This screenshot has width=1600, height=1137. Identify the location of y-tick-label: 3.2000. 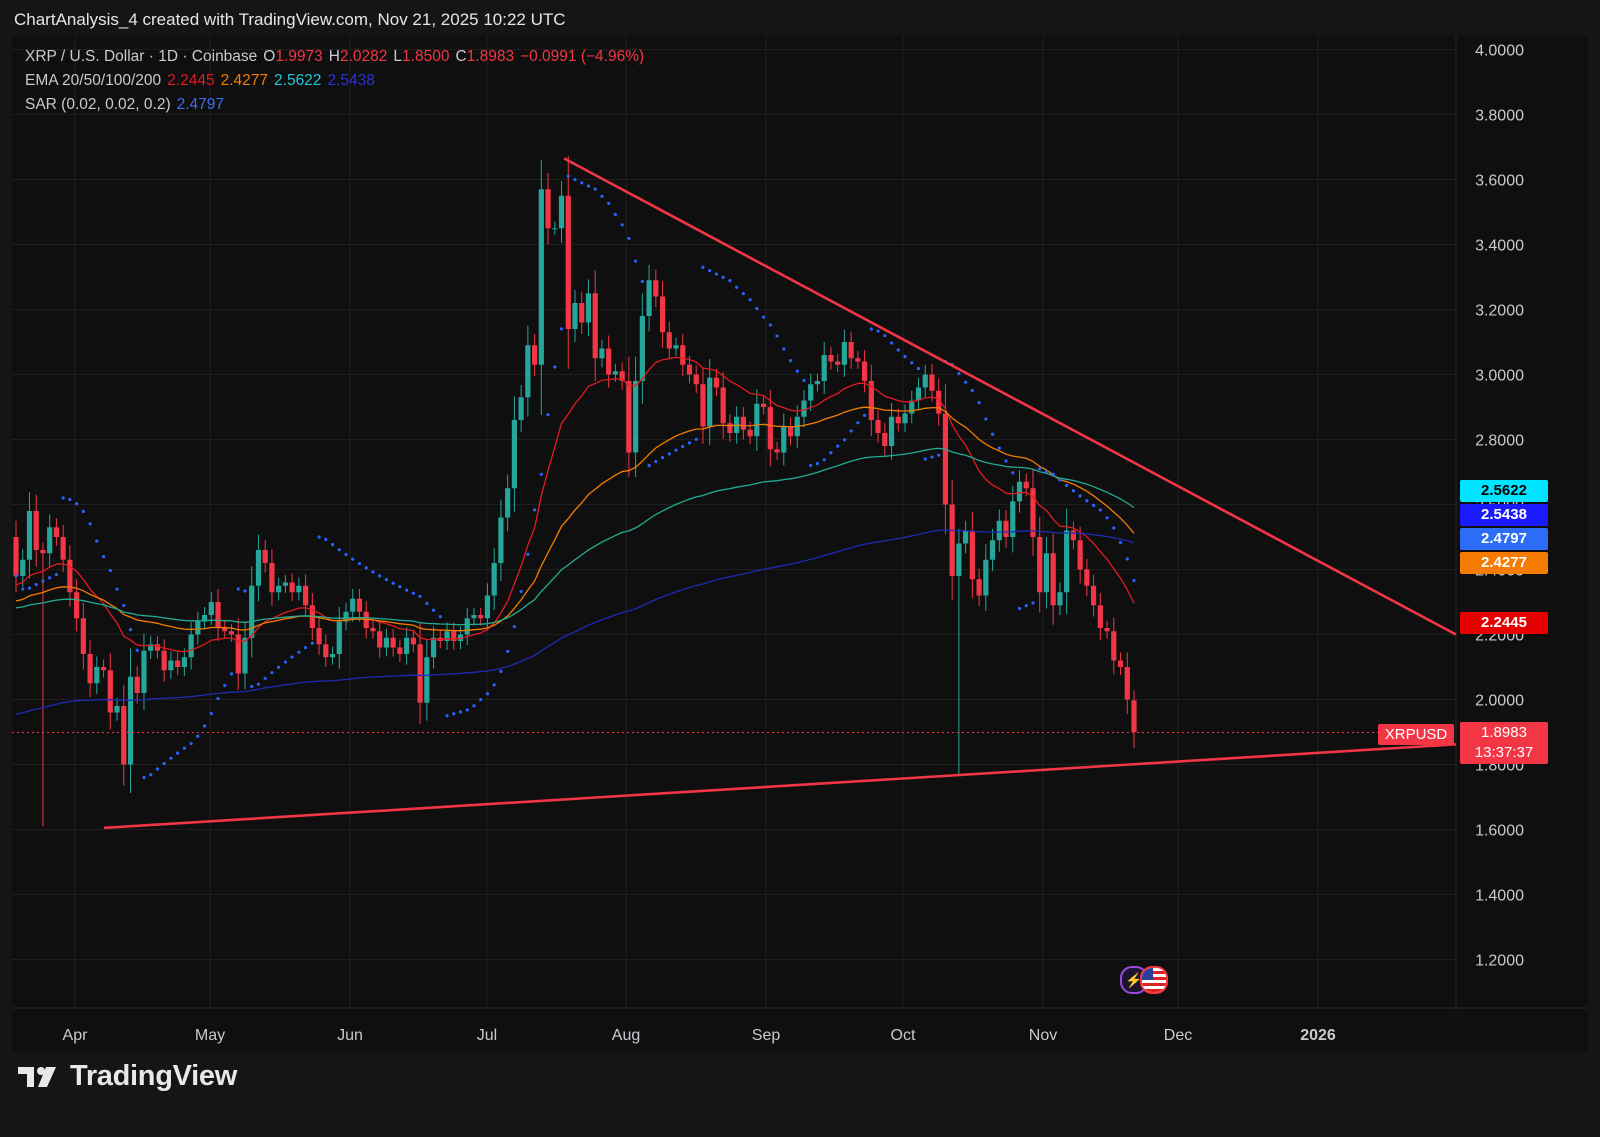
(1499, 311).